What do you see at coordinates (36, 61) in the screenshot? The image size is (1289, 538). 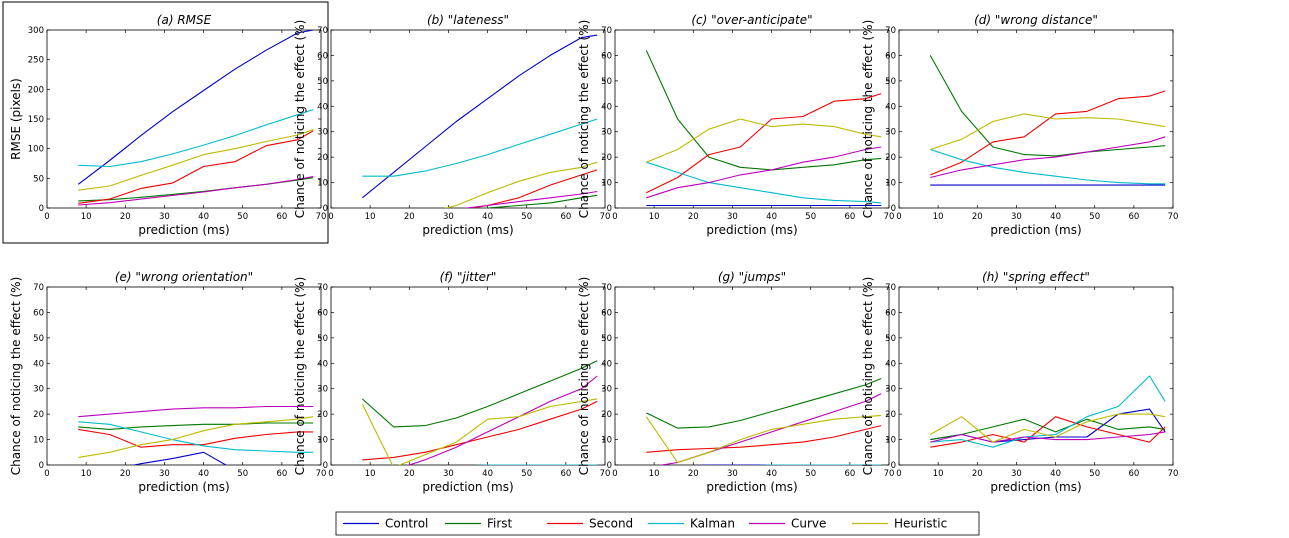 I see `y-tick-label: 250` at bounding box center [36, 61].